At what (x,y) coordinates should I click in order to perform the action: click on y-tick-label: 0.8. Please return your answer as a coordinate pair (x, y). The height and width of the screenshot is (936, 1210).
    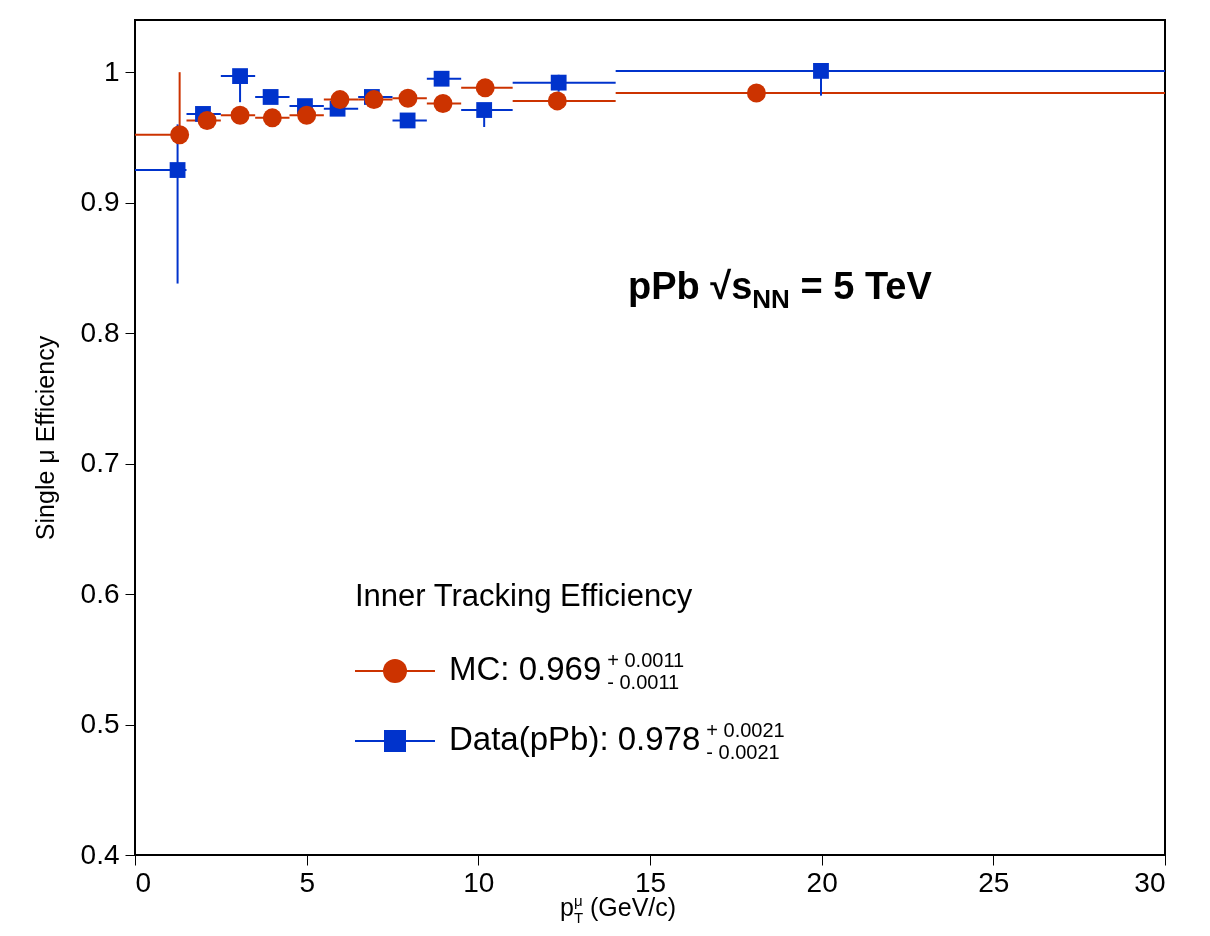
    Looking at the image, I should click on (100, 332).